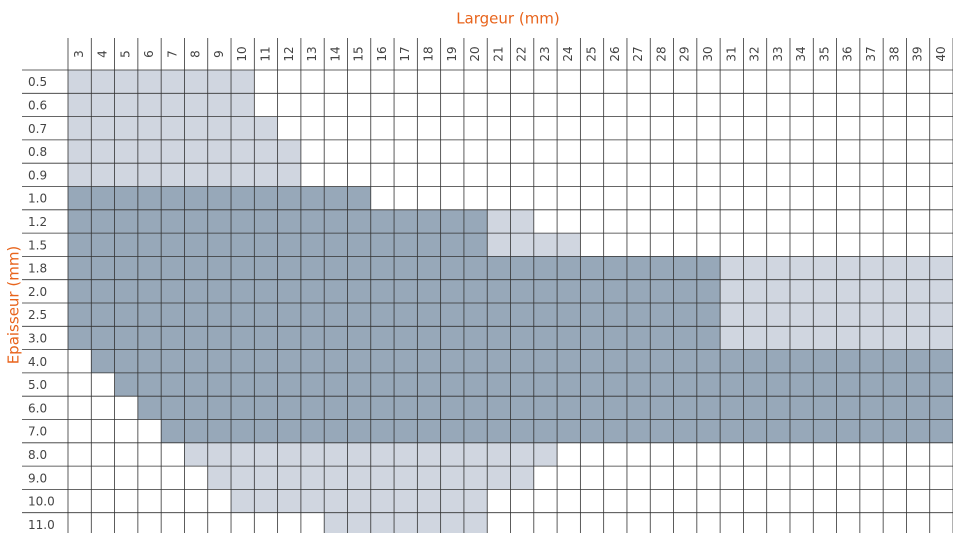  What do you see at coordinates (824, 53) in the screenshot?
I see `column-label: 35` at bounding box center [824, 53].